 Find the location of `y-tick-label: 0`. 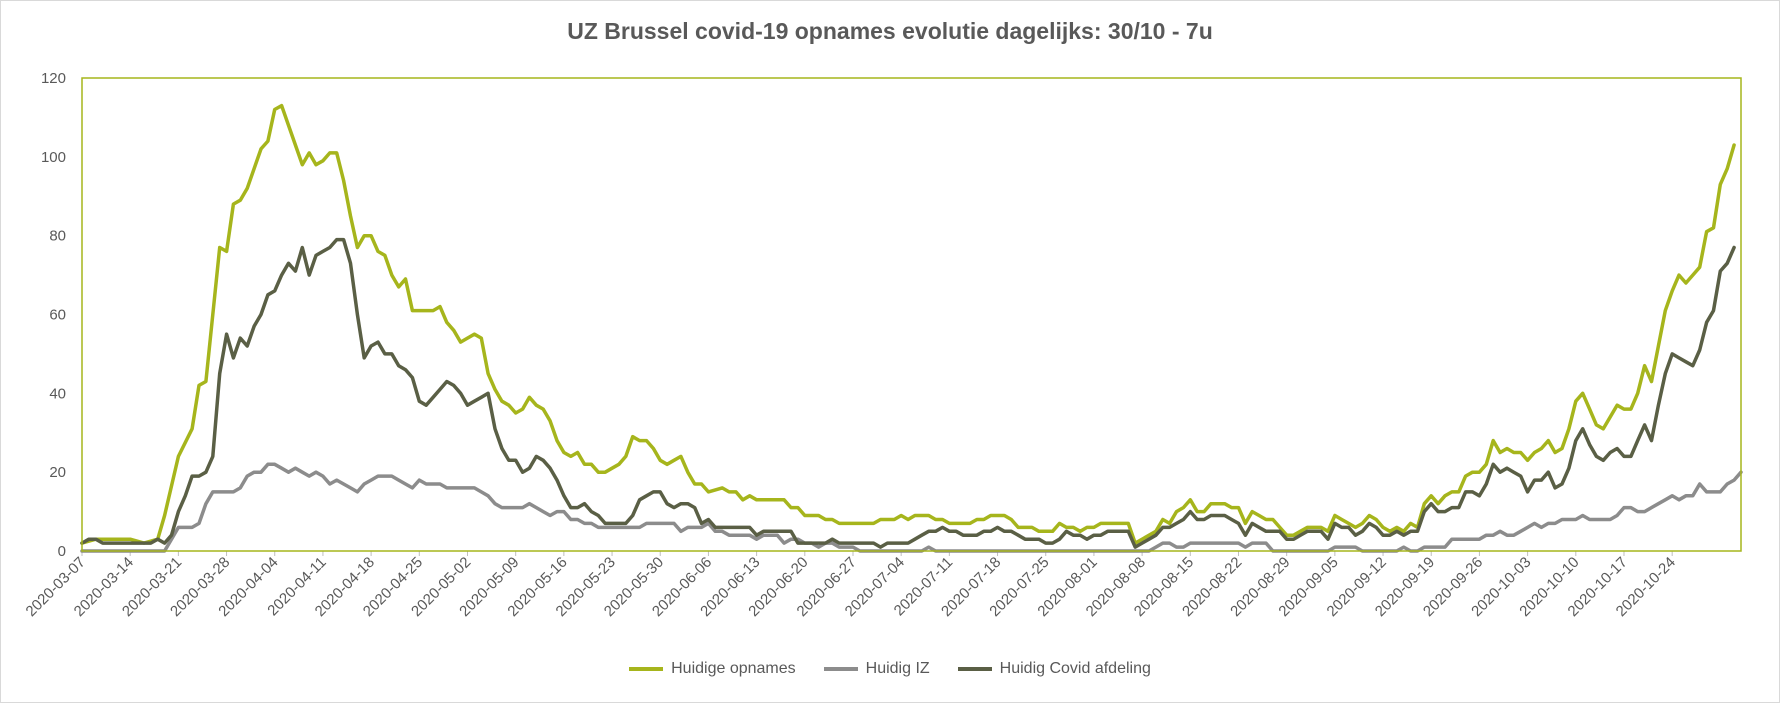

y-tick-label: 0 is located at coordinates (62, 551).